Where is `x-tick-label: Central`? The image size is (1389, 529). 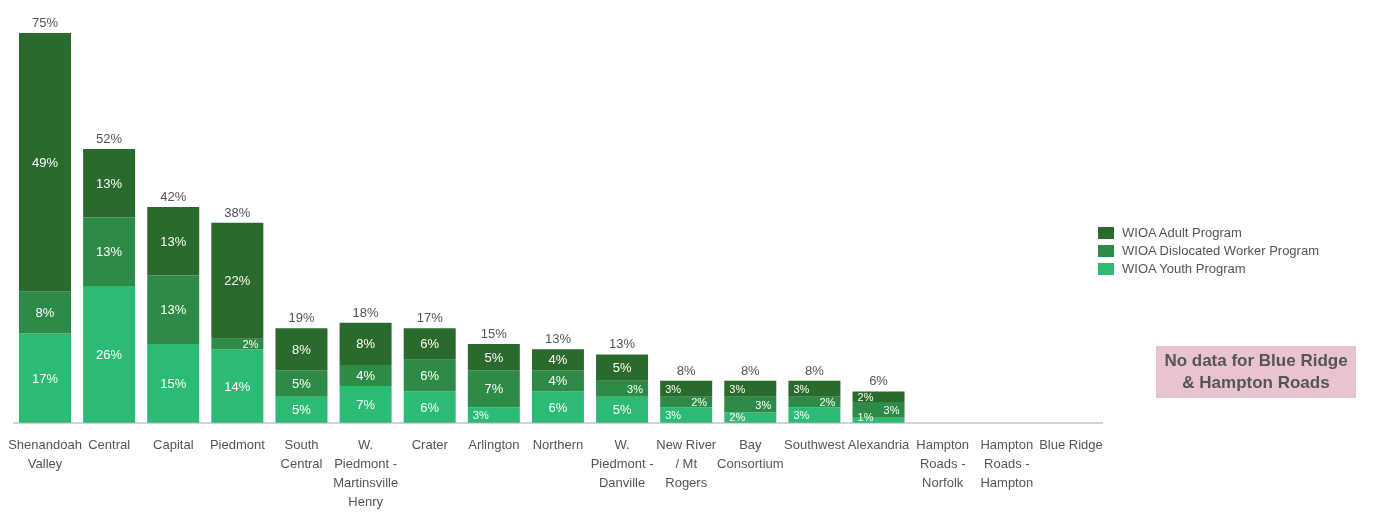 x-tick-label: Central is located at coordinates (109, 444).